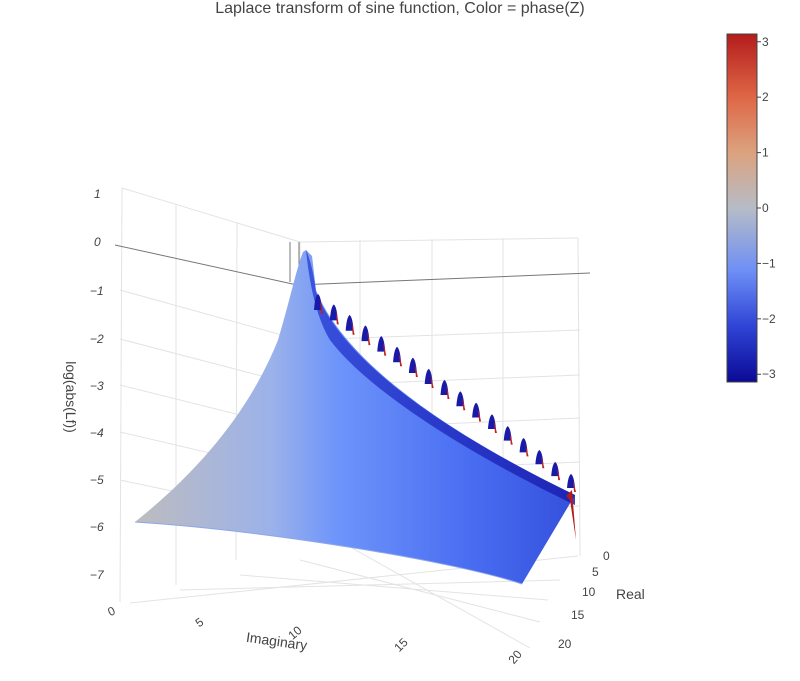 The image size is (800, 681). Describe the element at coordinates (352, 264) in the screenshot. I see `zero-plane-lines` at that location.